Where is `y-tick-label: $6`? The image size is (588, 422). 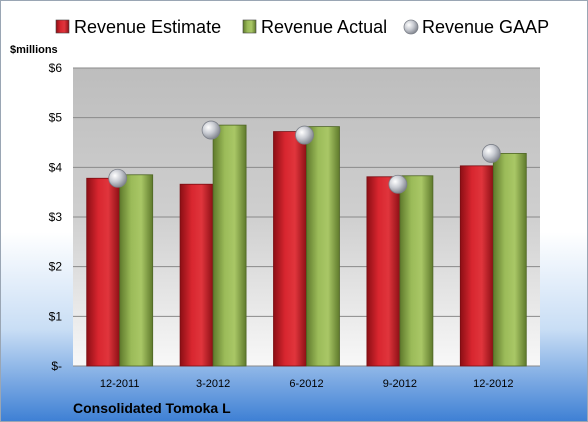 y-tick-label: $6 is located at coordinates (56, 68).